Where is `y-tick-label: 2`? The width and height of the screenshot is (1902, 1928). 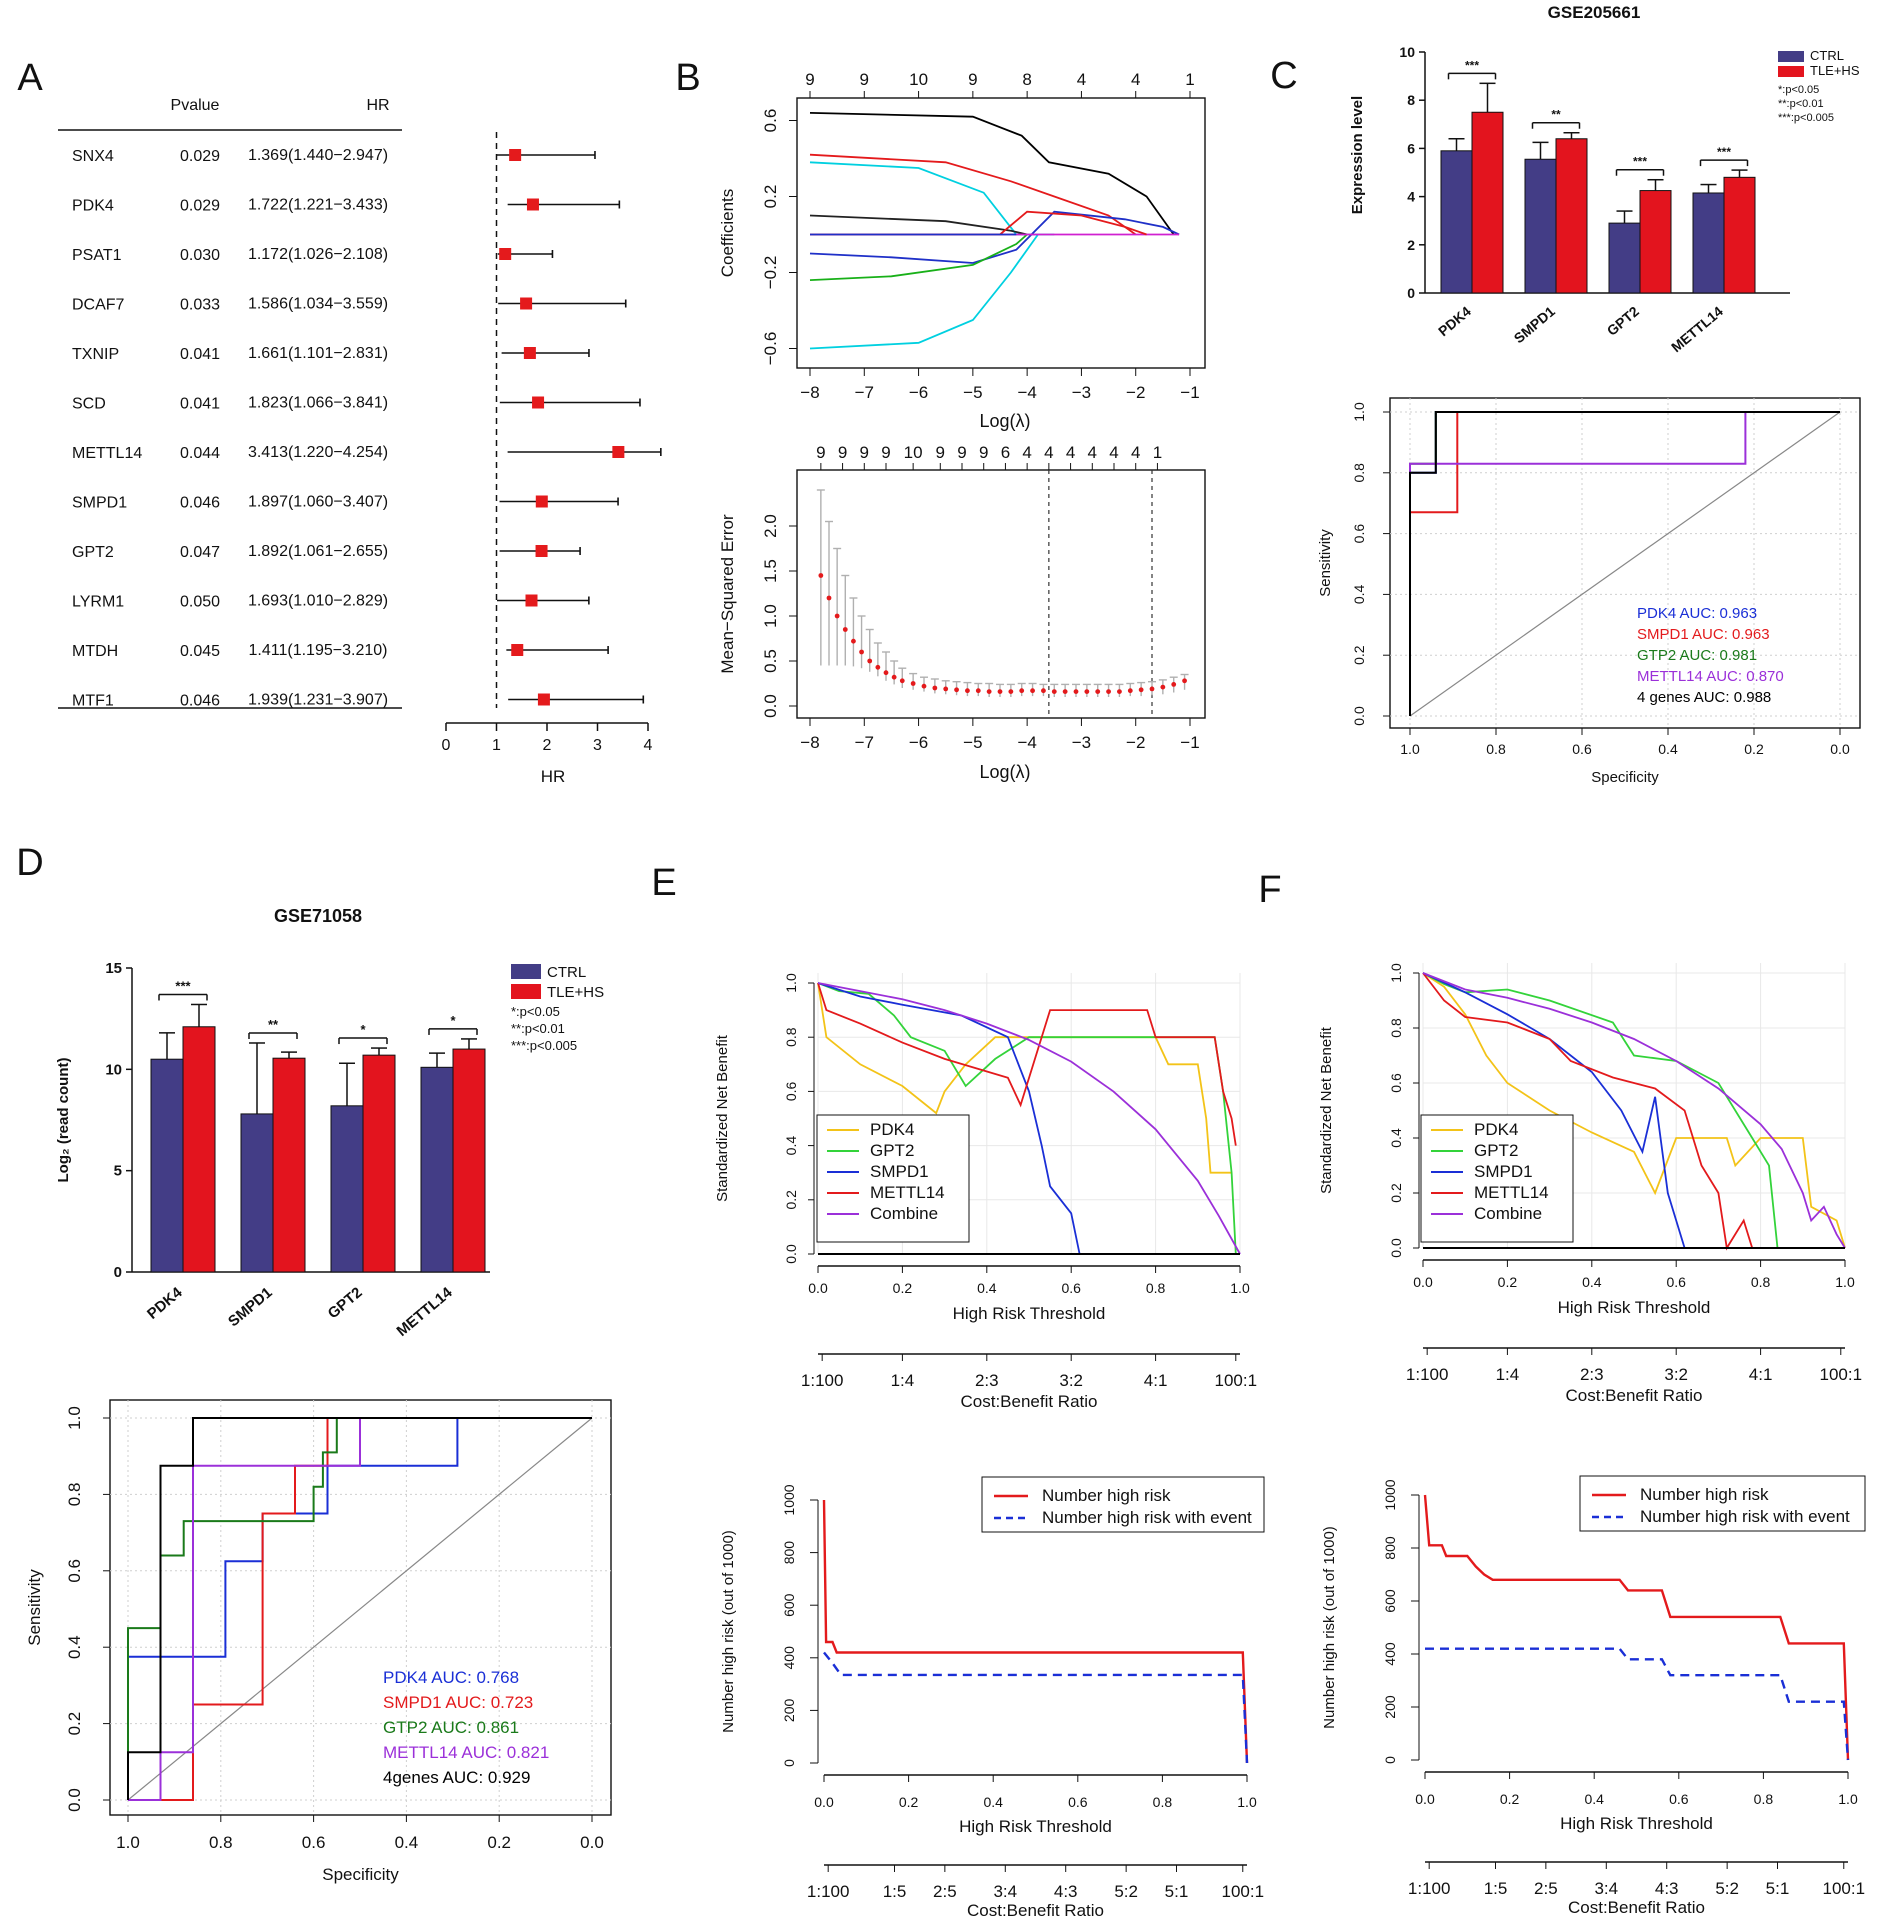
y-tick-label: 2 is located at coordinates (1411, 245).